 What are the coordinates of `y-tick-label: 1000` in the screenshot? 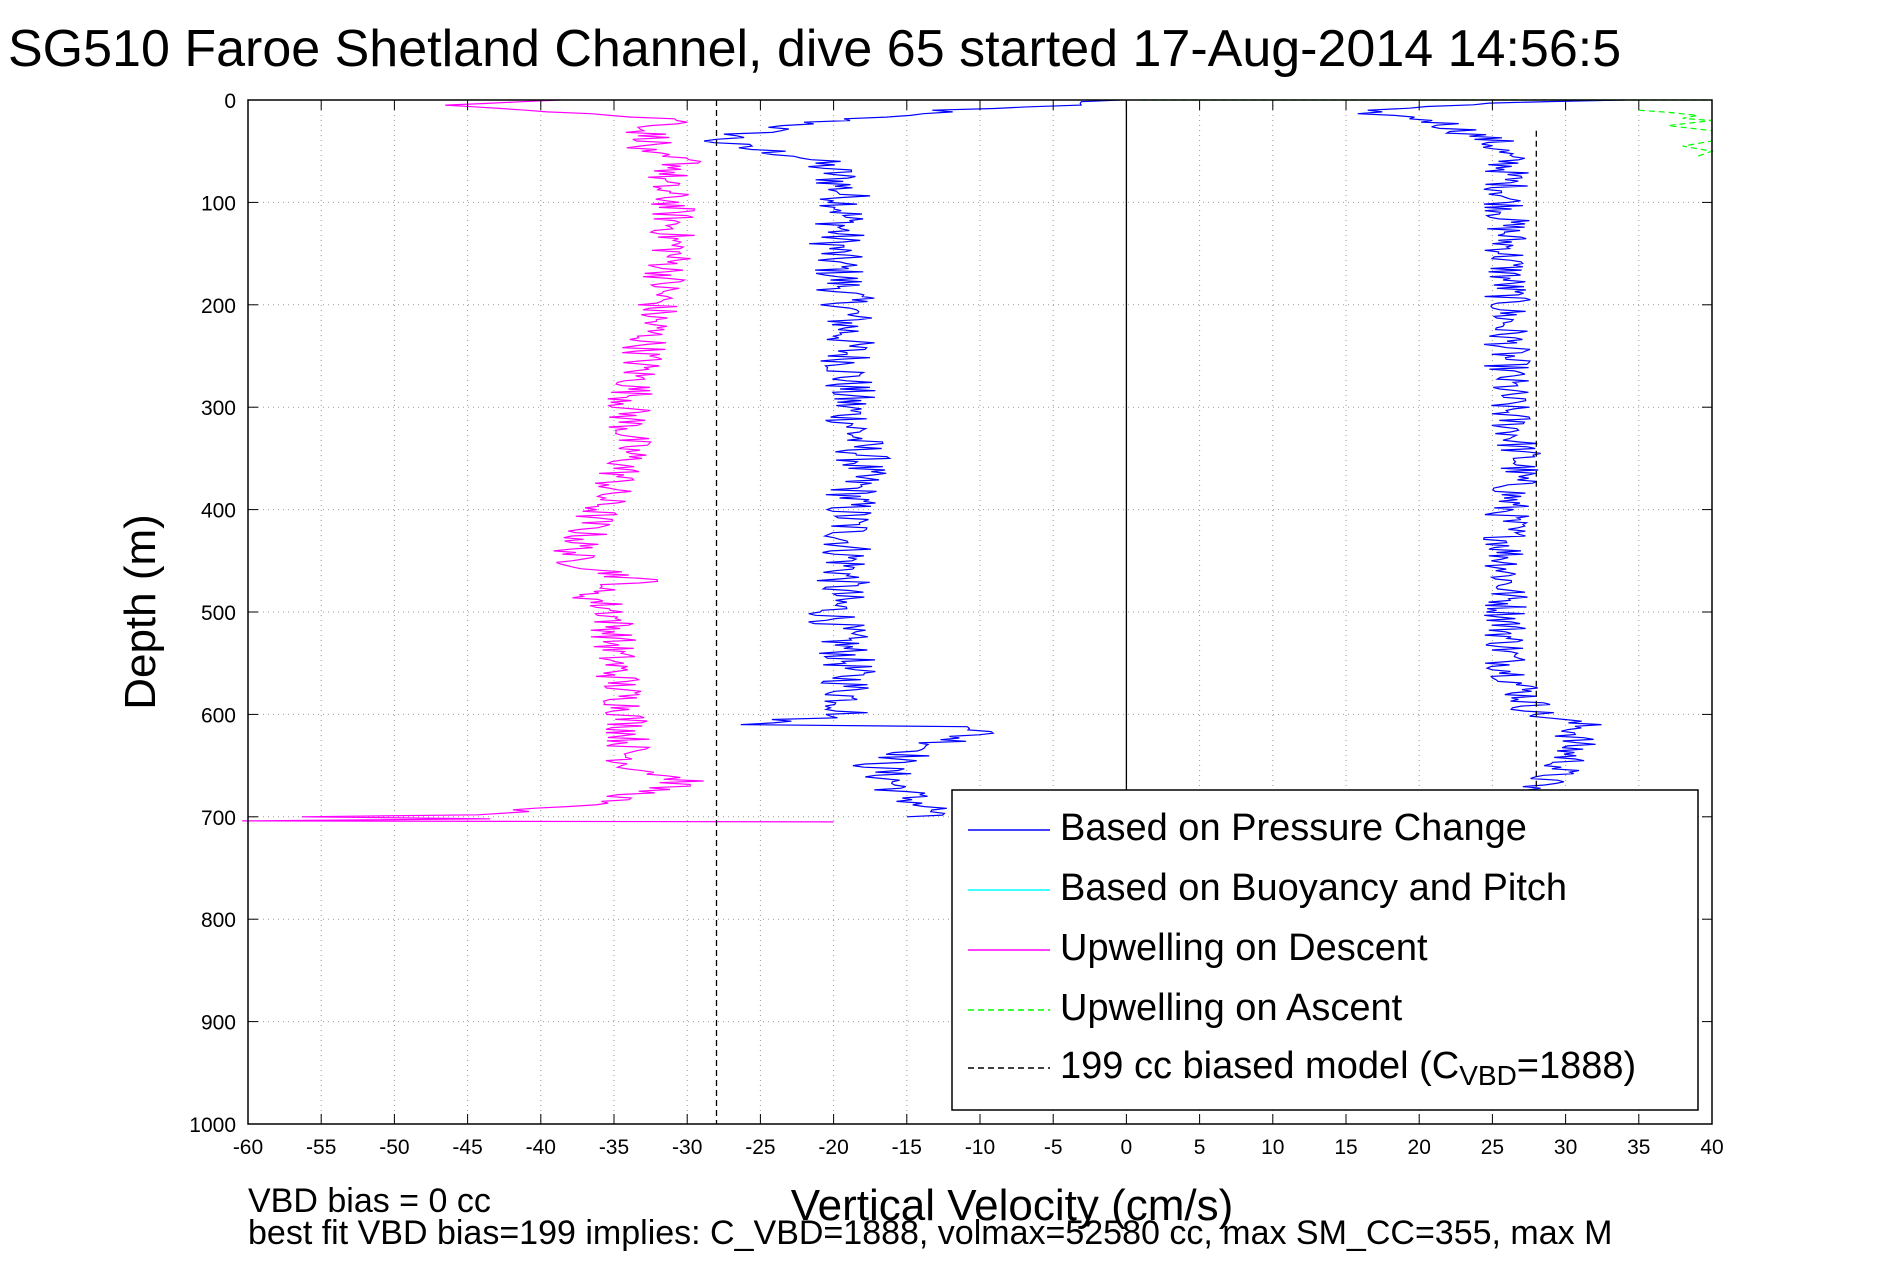 It's located at (212, 1125).